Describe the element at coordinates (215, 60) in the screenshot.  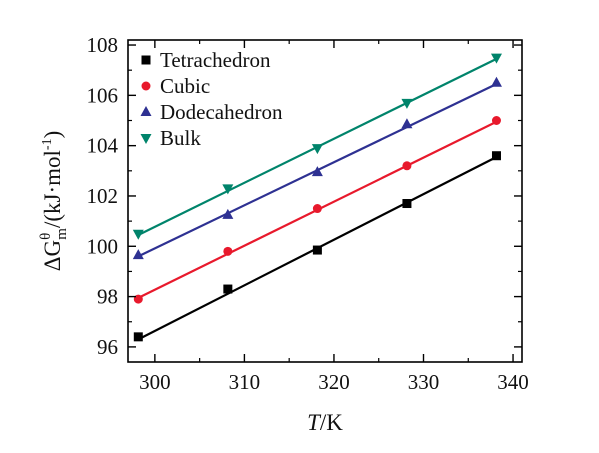
I see `legend-label: Tetrachedron` at that location.